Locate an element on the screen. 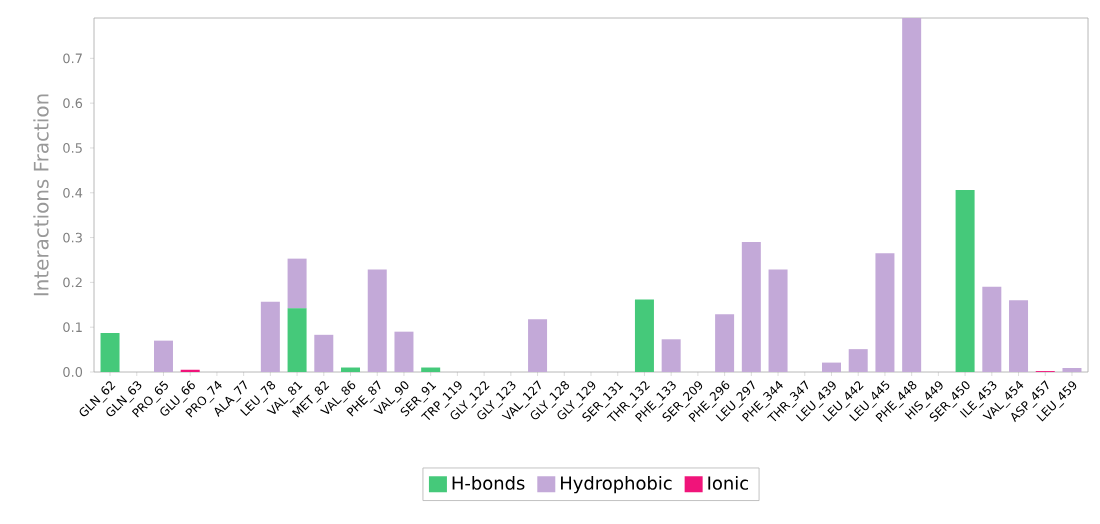 This screenshot has width=1100, height=524. y-axis-title: Interactions Fraction is located at coordinates (41, 195).